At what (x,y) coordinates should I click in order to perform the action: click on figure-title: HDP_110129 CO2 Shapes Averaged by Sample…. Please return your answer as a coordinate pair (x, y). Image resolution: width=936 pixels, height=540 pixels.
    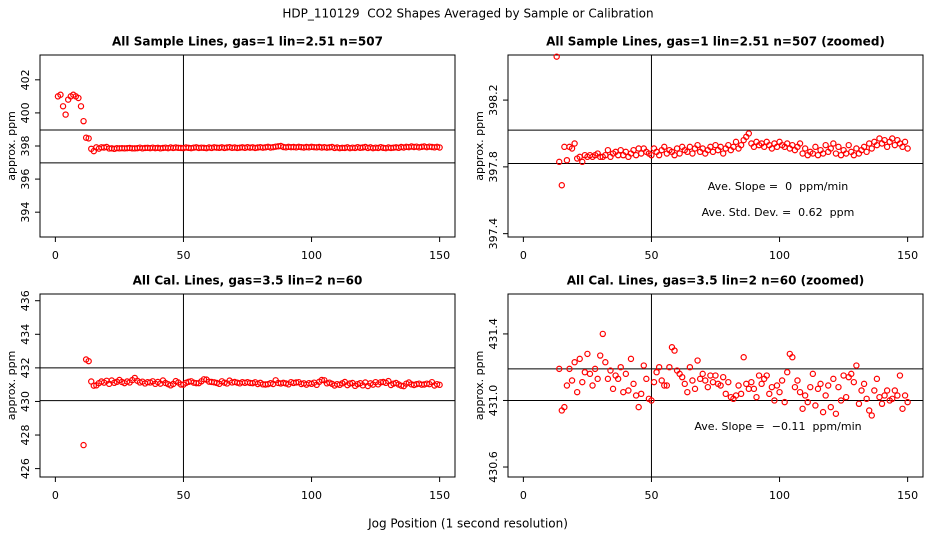
    Looking at the image, I should click on (467, 14).